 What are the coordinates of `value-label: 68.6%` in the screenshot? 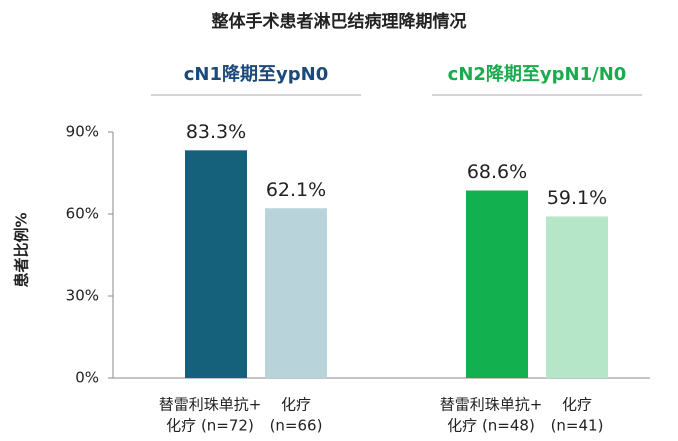 It's located at (497, 172).